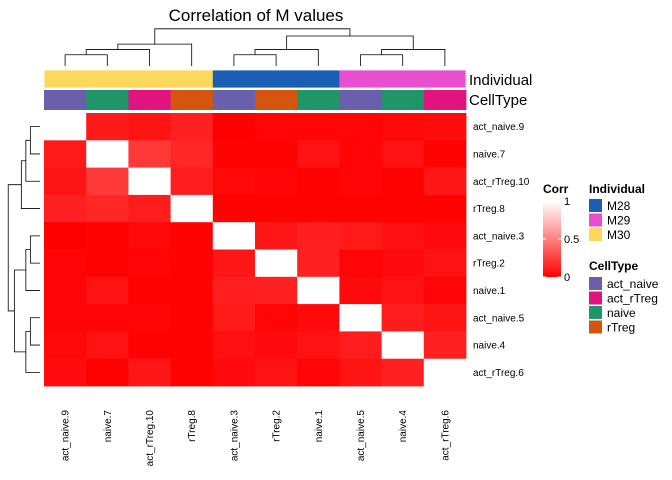 This screenshot has width=672, height=480. What do you see at coordinates (149, 318) in the screenshot?
I see `heatmap-cell-act_naive.5-act_rTreg.10` at bounding box center [149, 318].